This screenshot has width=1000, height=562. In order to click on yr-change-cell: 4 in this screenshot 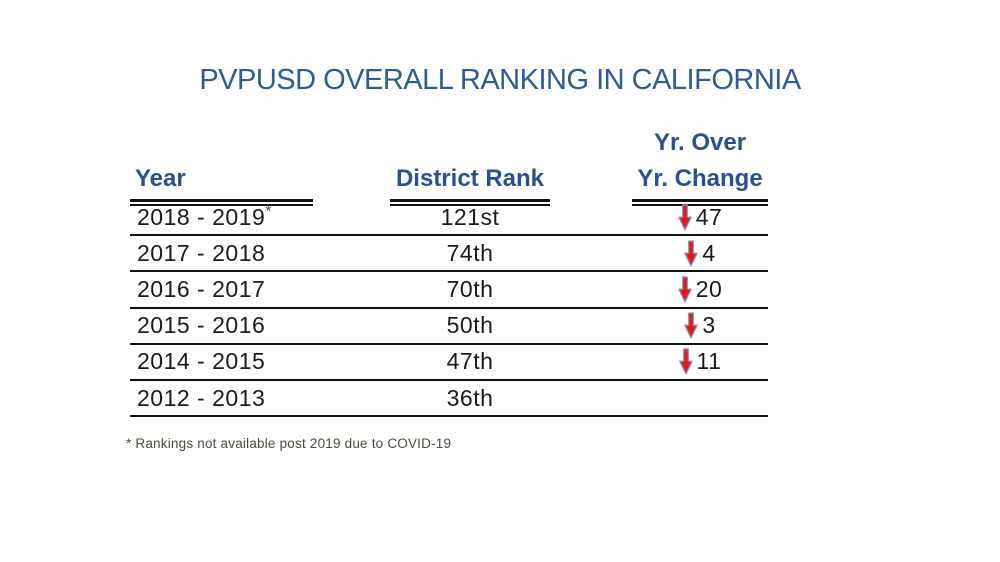, I will do `click(700, 253)`.